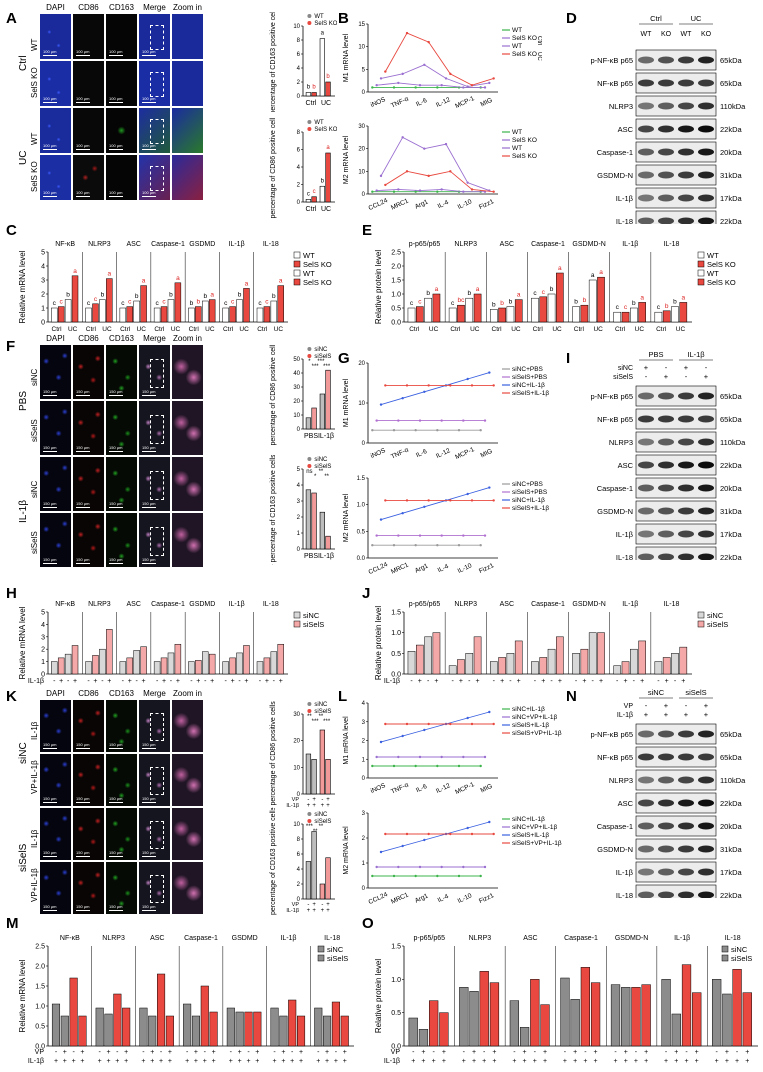 Image resolution: width=763 pixels, height=1072 pixels. Describe the element at coordinates (486, 204) in the screenshot. I see `gene-label: Fizz1` at that location.